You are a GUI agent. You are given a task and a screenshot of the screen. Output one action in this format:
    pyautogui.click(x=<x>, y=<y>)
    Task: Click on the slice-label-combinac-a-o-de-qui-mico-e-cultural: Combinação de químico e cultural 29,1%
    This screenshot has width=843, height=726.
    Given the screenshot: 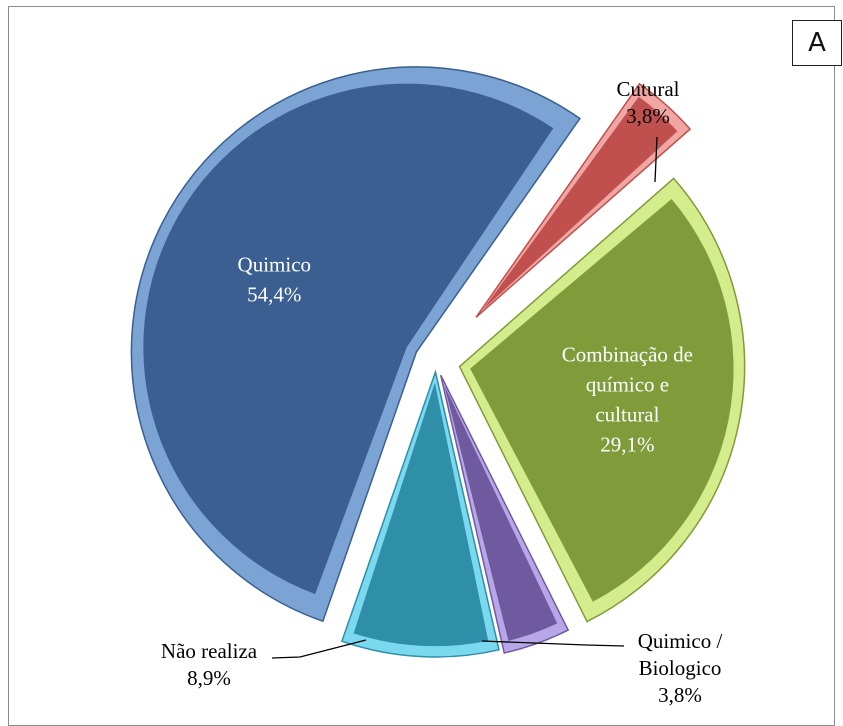 What is the action you would take?
    pyautogui.click(x=627, y=399)
    